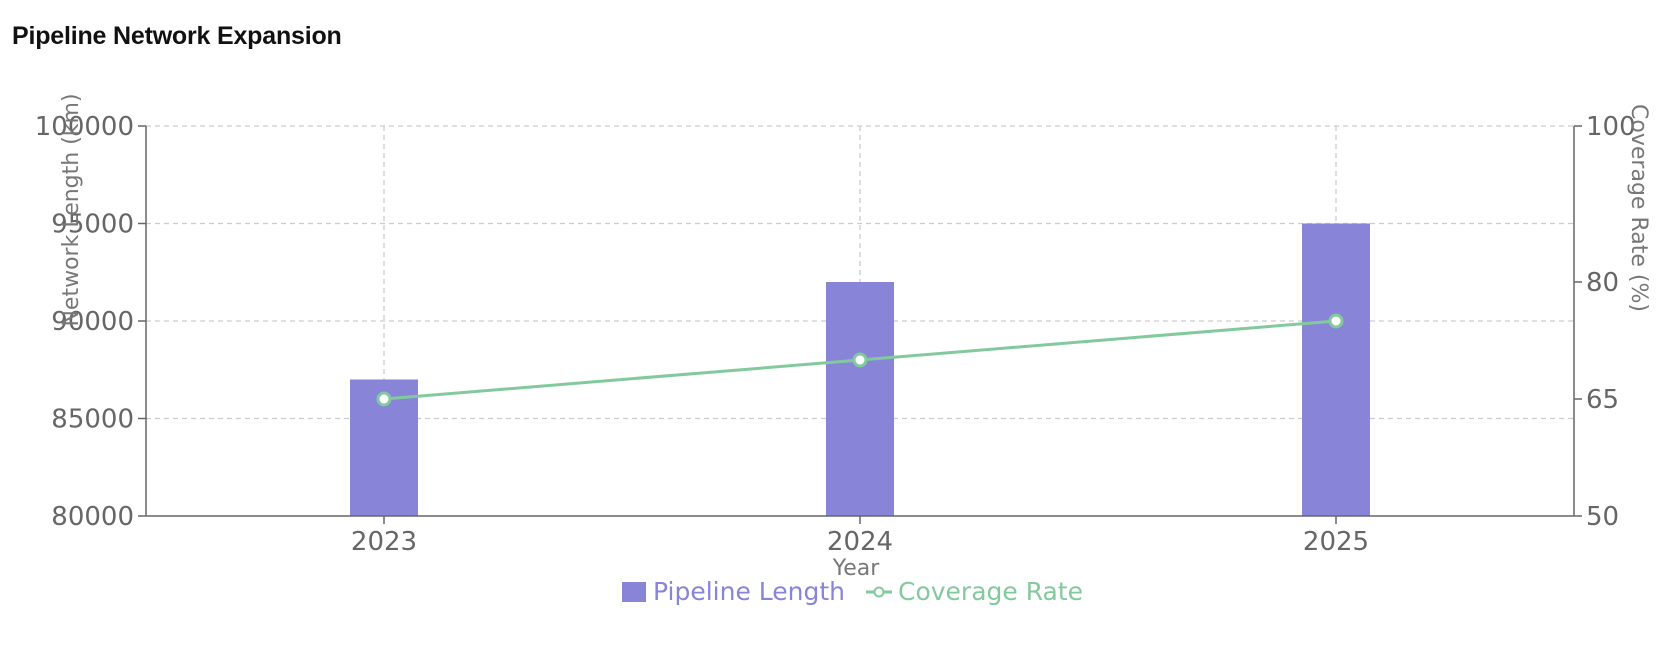 The image size is (1680, 646). Describe the element at coordinates (1602, 517) in the screenshot. I see `right-tick-label: 50` at that location.